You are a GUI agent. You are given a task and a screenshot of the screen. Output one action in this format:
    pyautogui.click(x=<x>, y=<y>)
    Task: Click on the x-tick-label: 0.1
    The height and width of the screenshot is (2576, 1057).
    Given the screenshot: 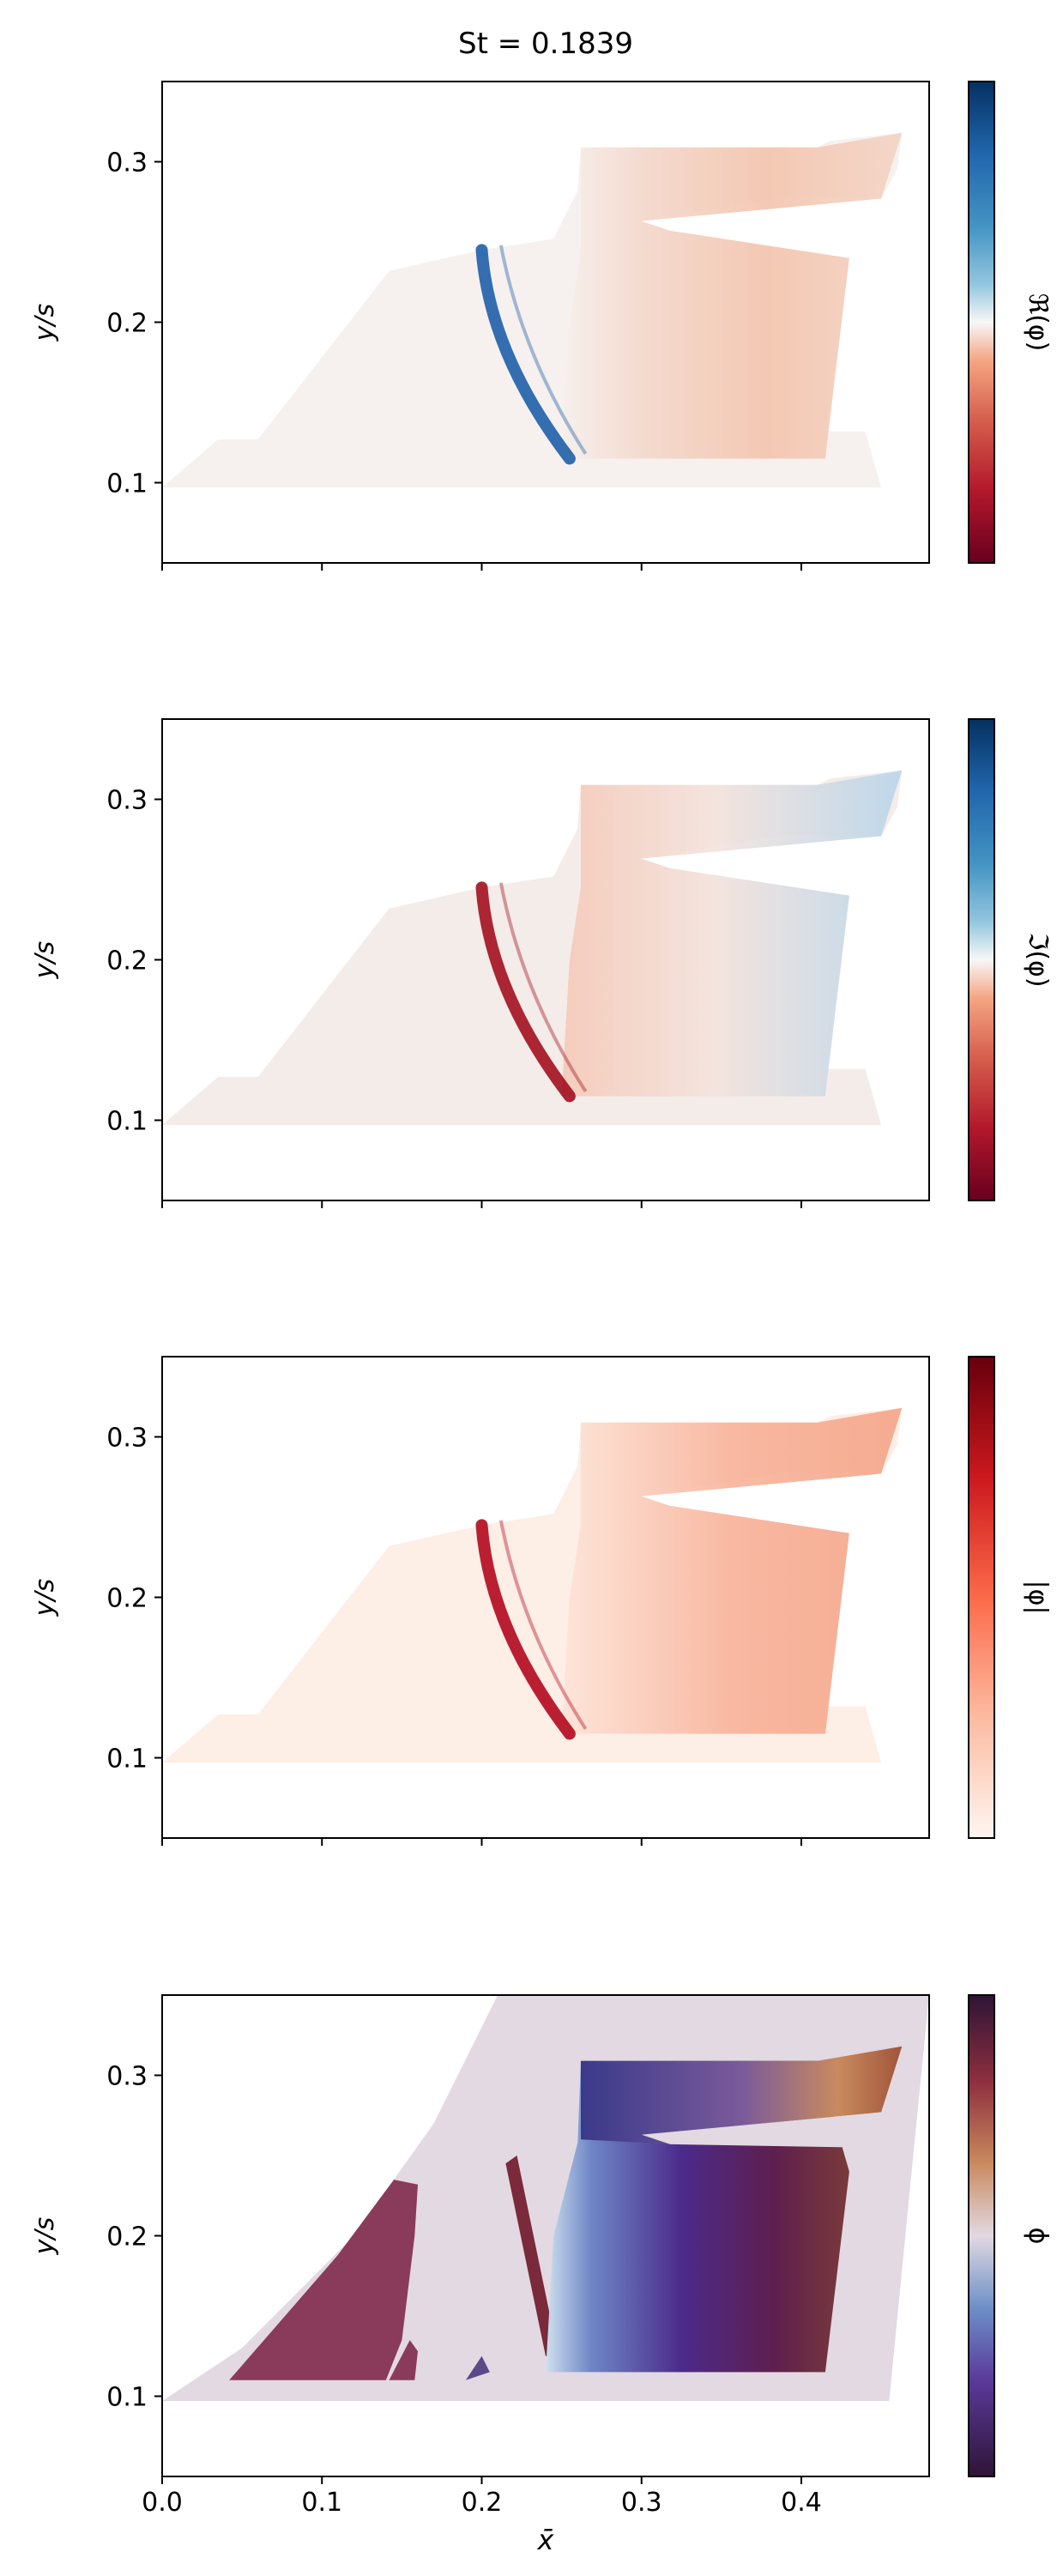 What is the action you would take?
    pyautogui.click(x=321, y=2503)
    